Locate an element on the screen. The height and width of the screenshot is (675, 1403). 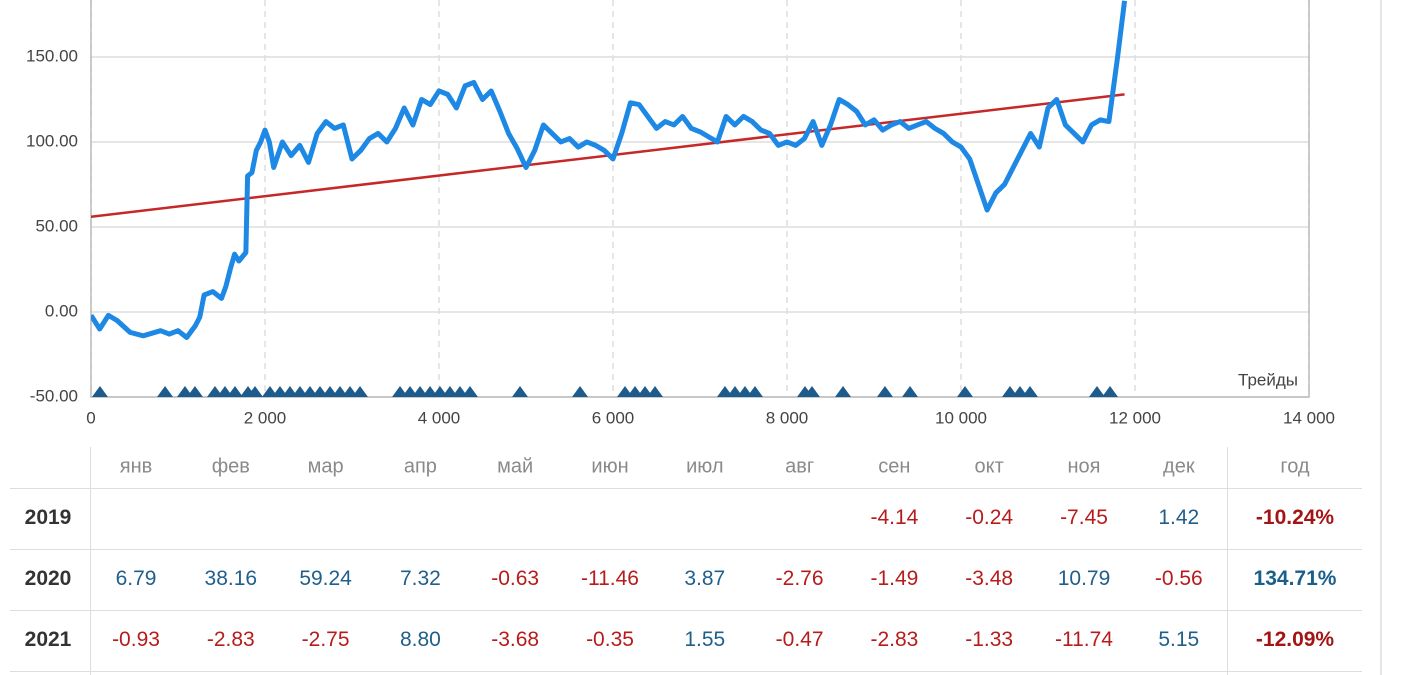
column-header: янв is located at coordinates (136, 466).